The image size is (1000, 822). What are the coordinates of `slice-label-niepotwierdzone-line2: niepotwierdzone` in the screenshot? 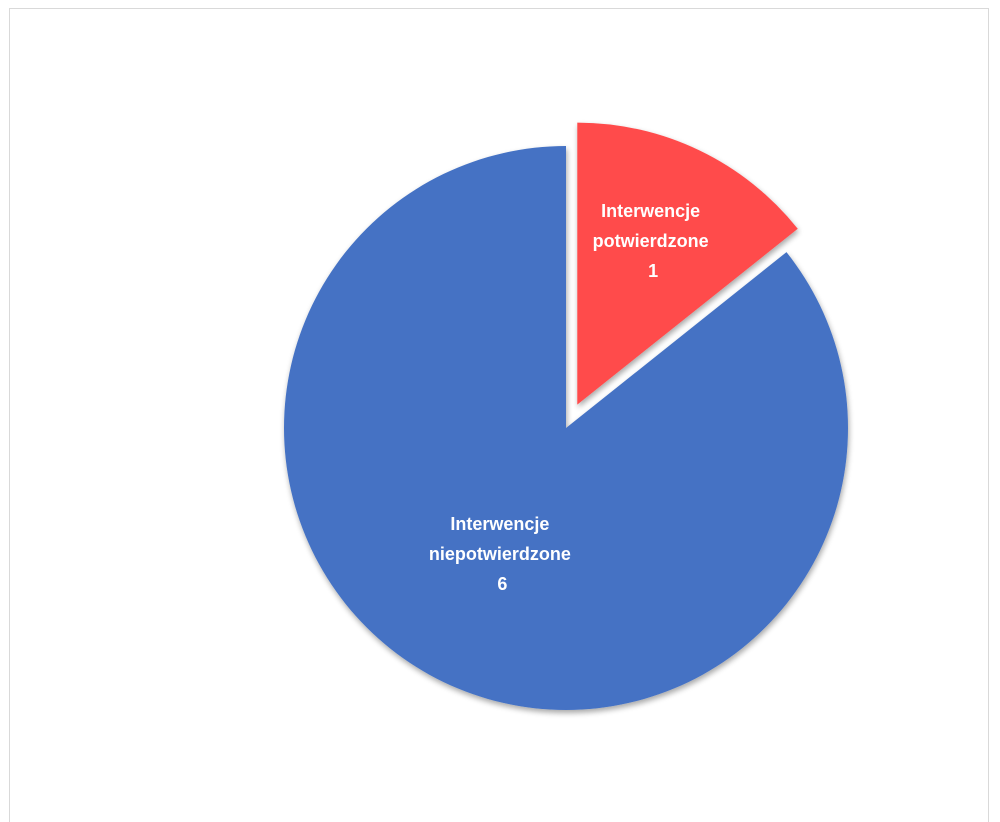 It's located at (500, 554).